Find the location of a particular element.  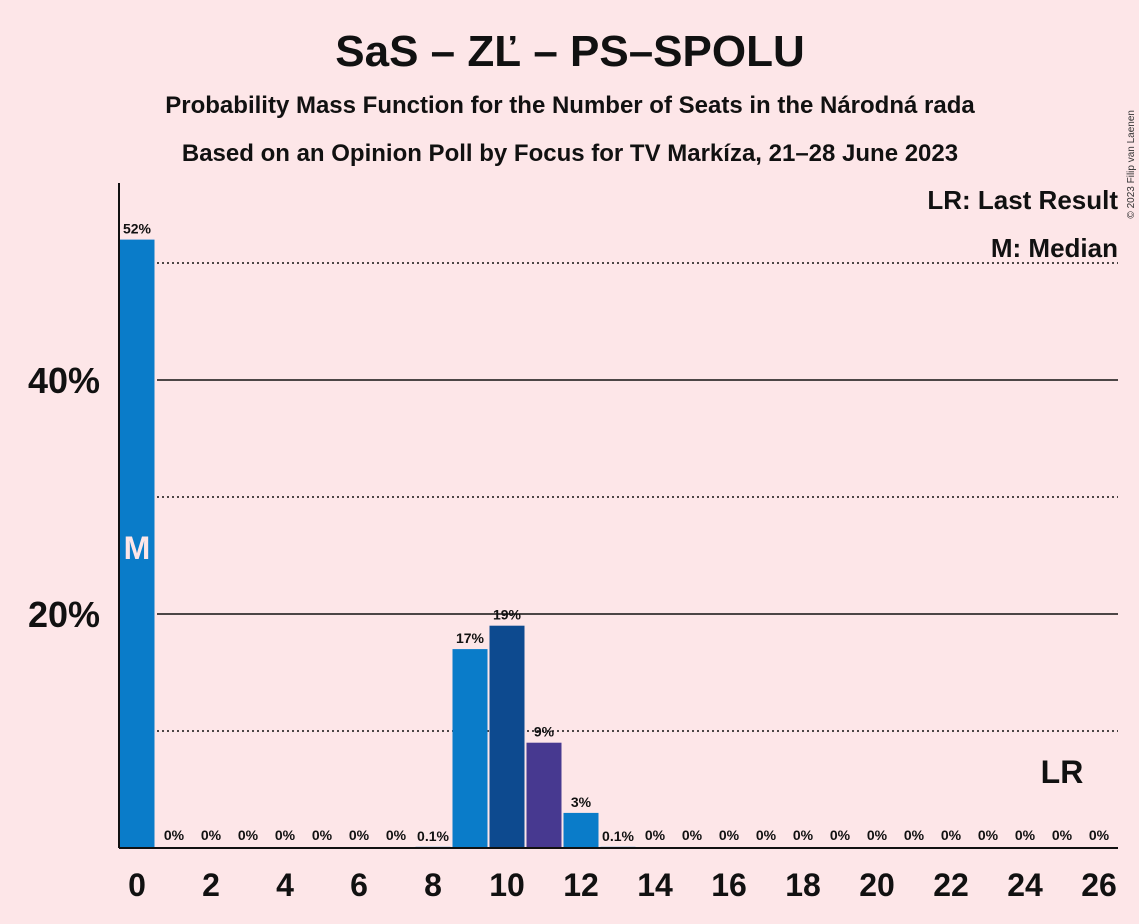

bar-label-seat-18: 0% is located at coordinates (803, 835).